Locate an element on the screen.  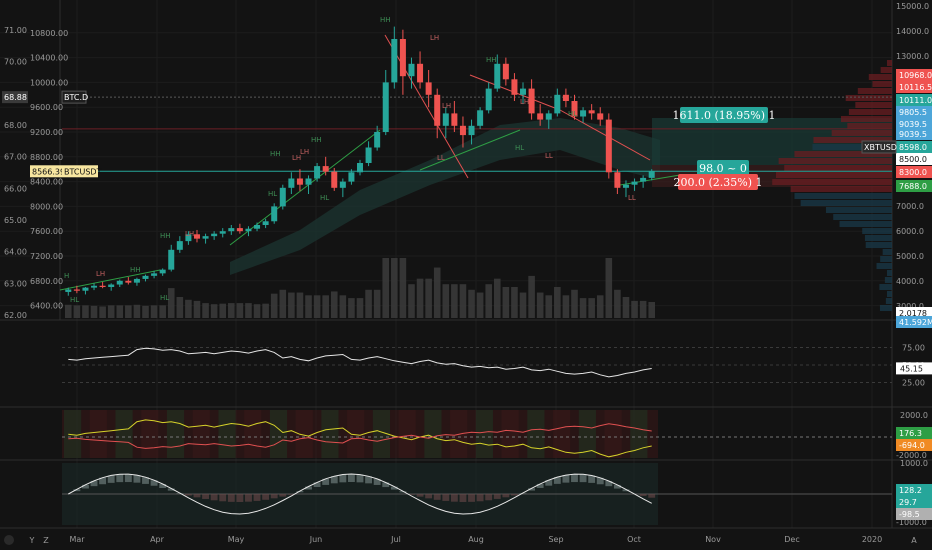
price-tag-text: 2.0178 is located at coordinates (913, 313).